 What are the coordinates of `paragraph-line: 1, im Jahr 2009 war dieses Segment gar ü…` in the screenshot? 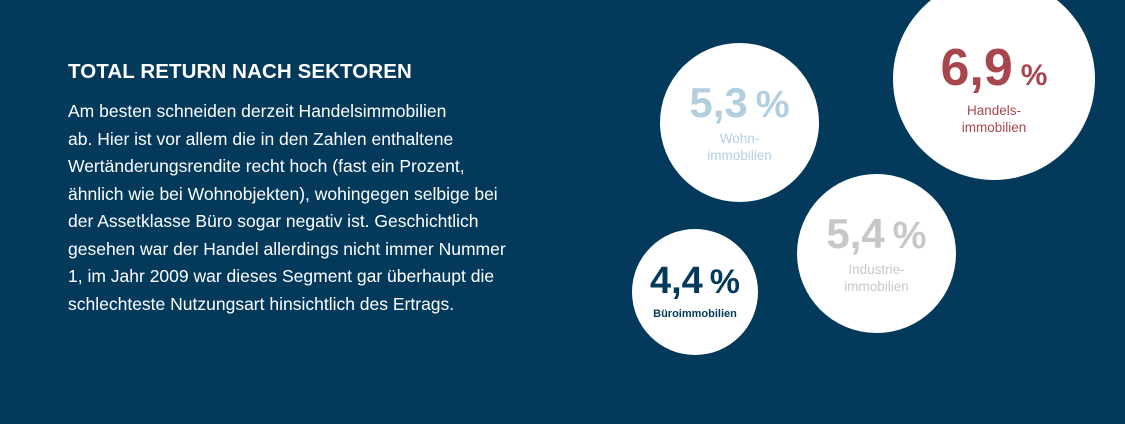 It's located at (281, 276).